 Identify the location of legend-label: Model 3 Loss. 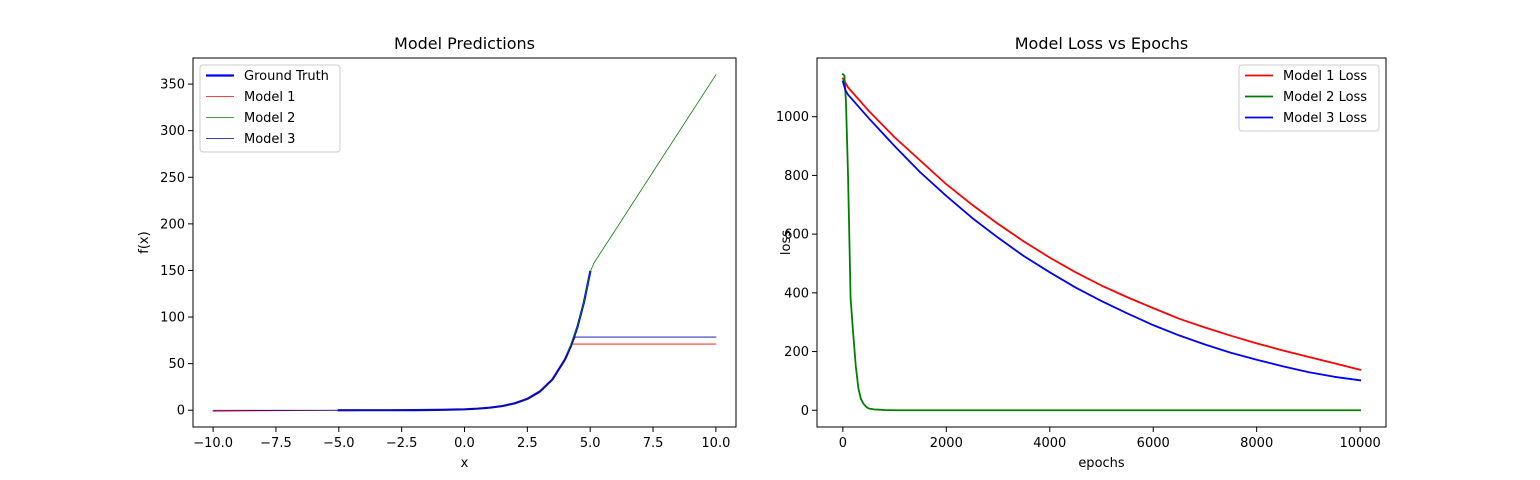
(1325, 118).